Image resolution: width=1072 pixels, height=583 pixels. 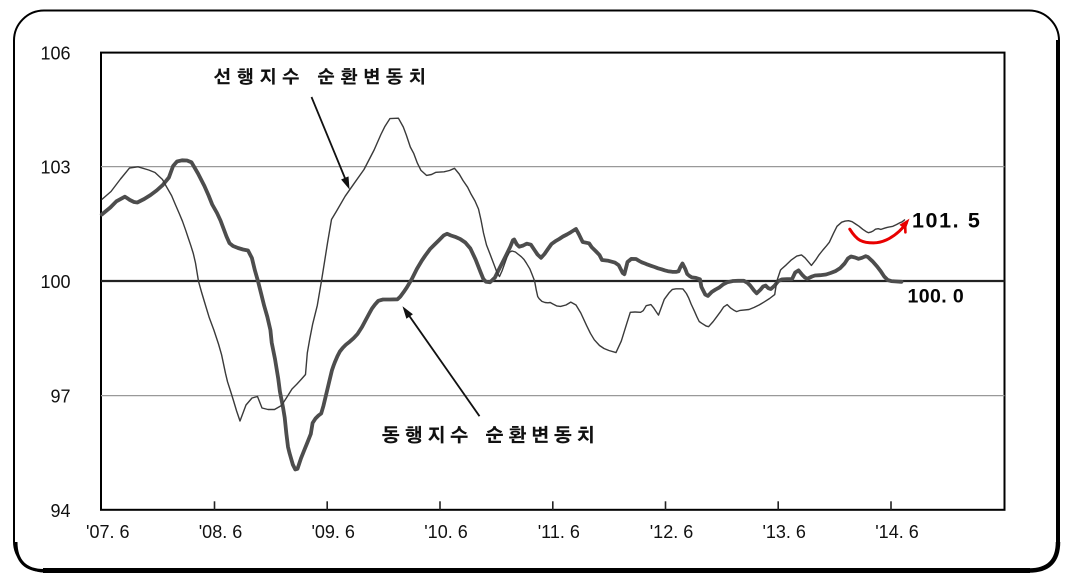 What do you see at coordinates (60, 397) in the screenshot?
I see `svg-text: 97` at bounding box center [60, 397].